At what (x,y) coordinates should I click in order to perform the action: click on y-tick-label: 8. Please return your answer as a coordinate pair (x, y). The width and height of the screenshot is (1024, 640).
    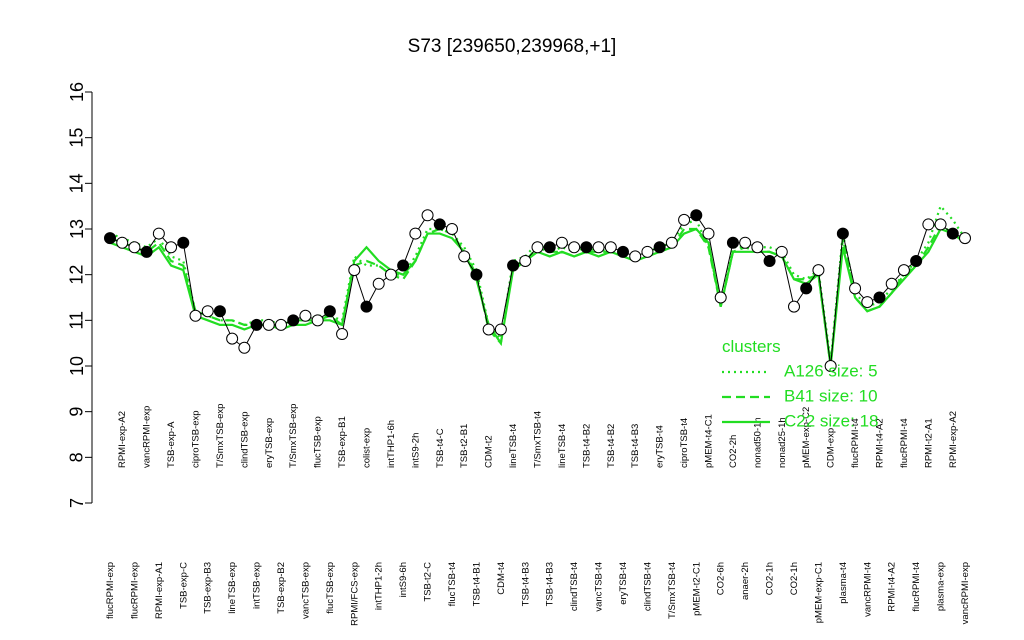
    Looking at the image, I should click on (77, 457).